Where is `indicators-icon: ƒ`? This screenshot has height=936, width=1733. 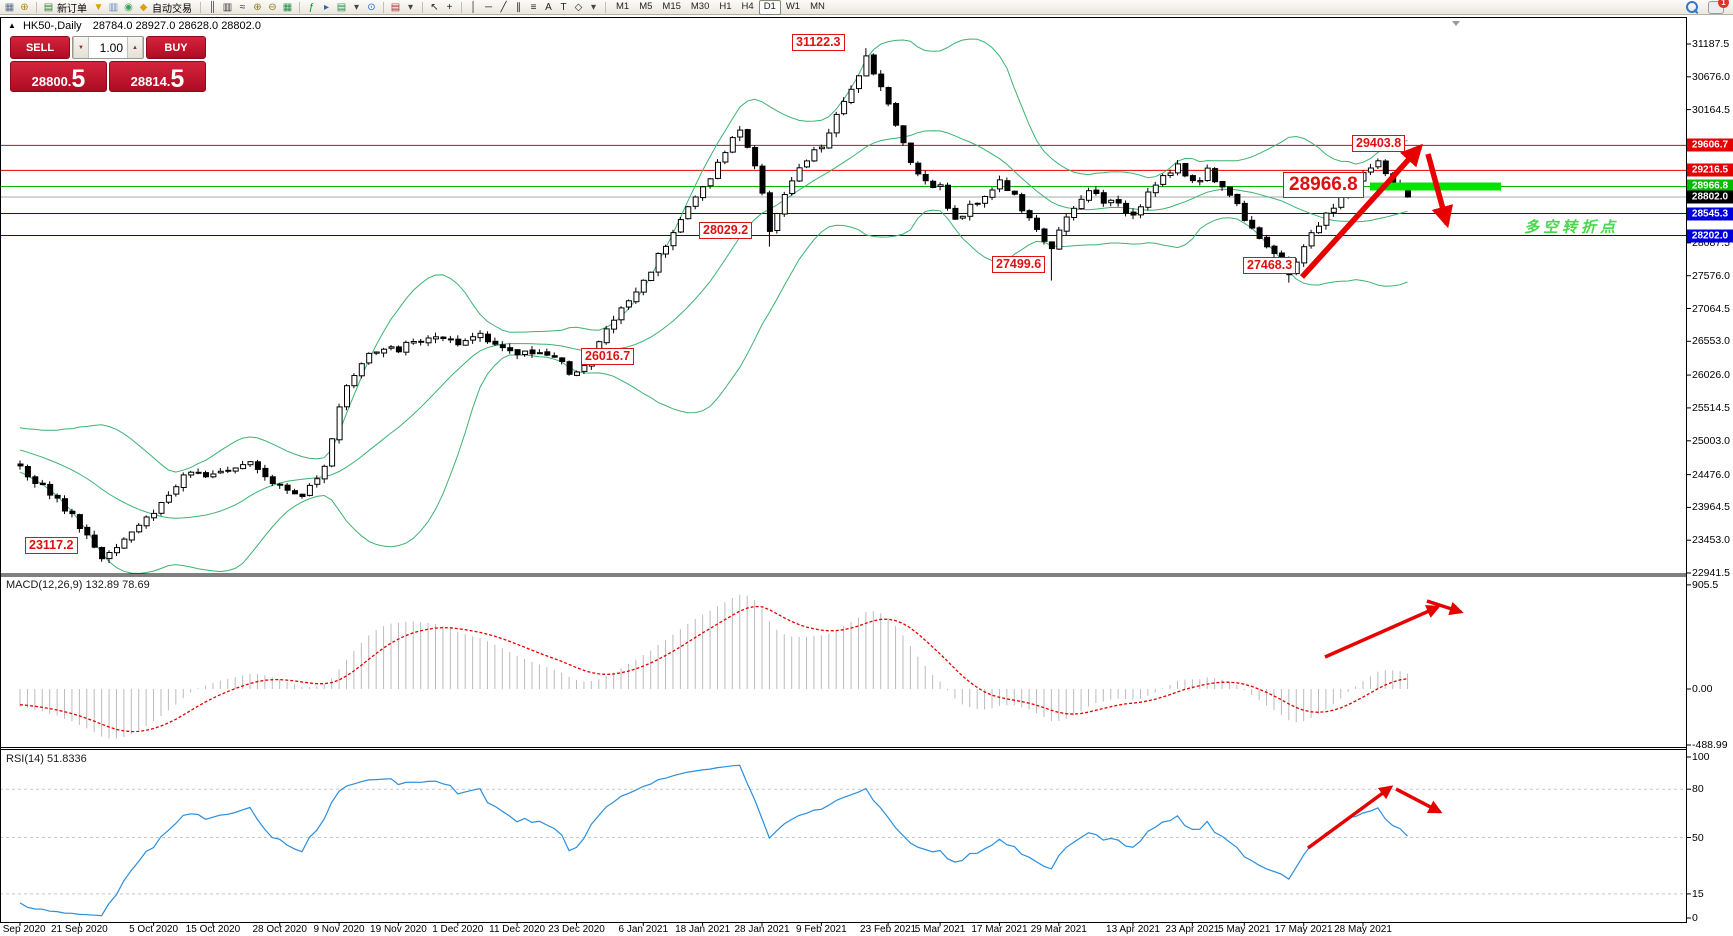 indicators-icon: ƒ is located at coordinates (311, 7).